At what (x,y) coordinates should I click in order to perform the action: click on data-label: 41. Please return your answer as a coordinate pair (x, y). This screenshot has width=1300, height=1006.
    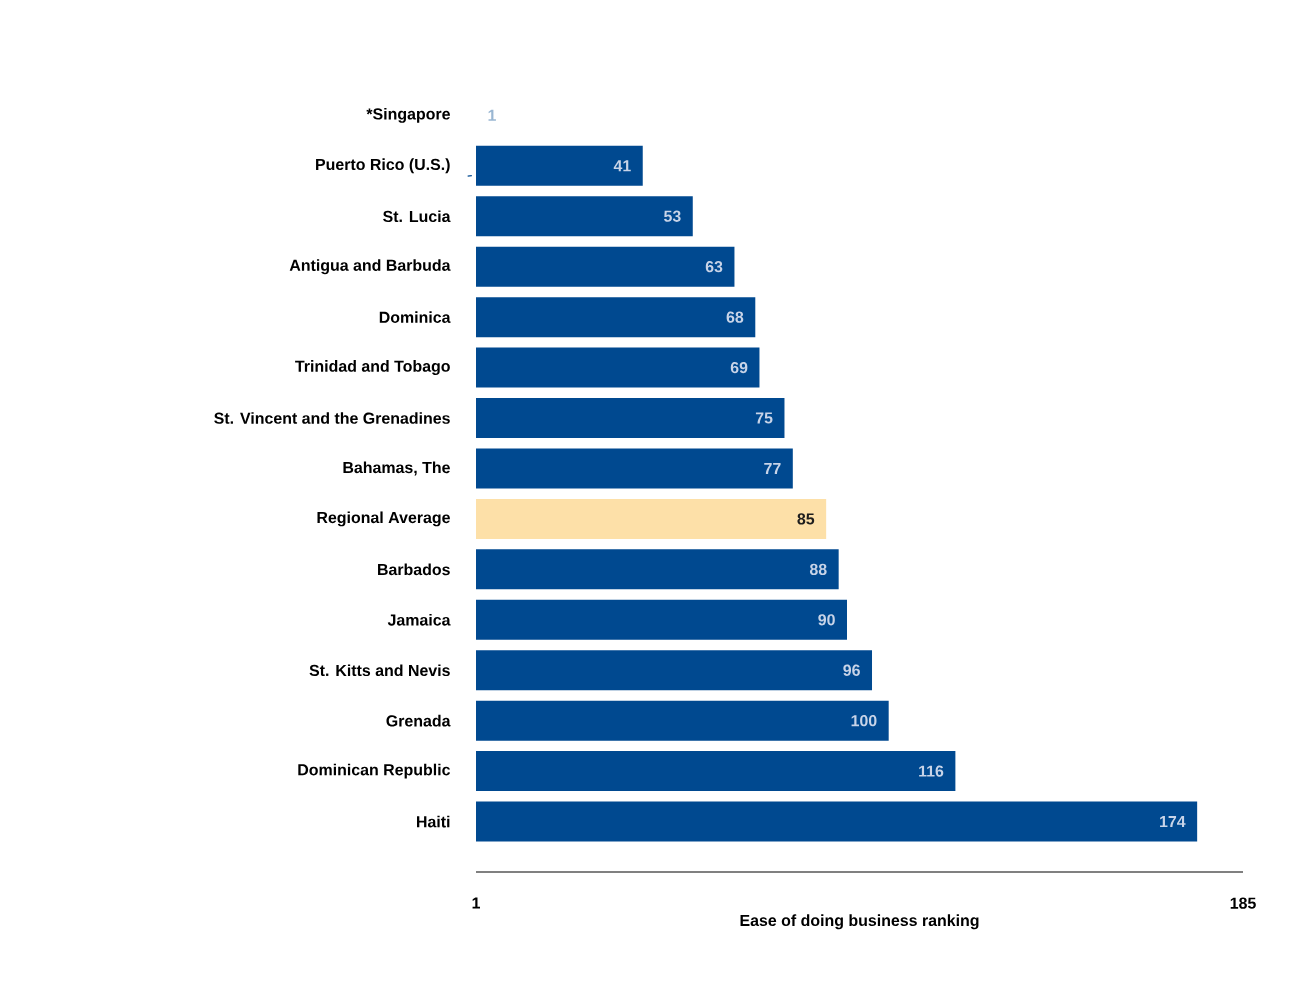
    Looking at the image, I should click on (622, 166).